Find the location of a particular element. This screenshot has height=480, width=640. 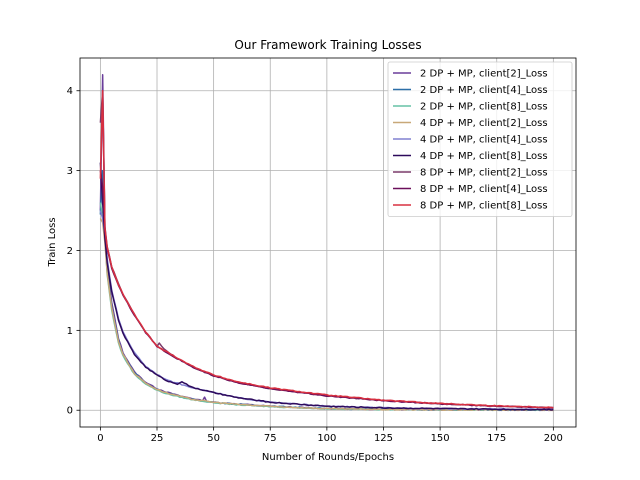

x-tick-label: 100 is located at coordinates (326, 438).